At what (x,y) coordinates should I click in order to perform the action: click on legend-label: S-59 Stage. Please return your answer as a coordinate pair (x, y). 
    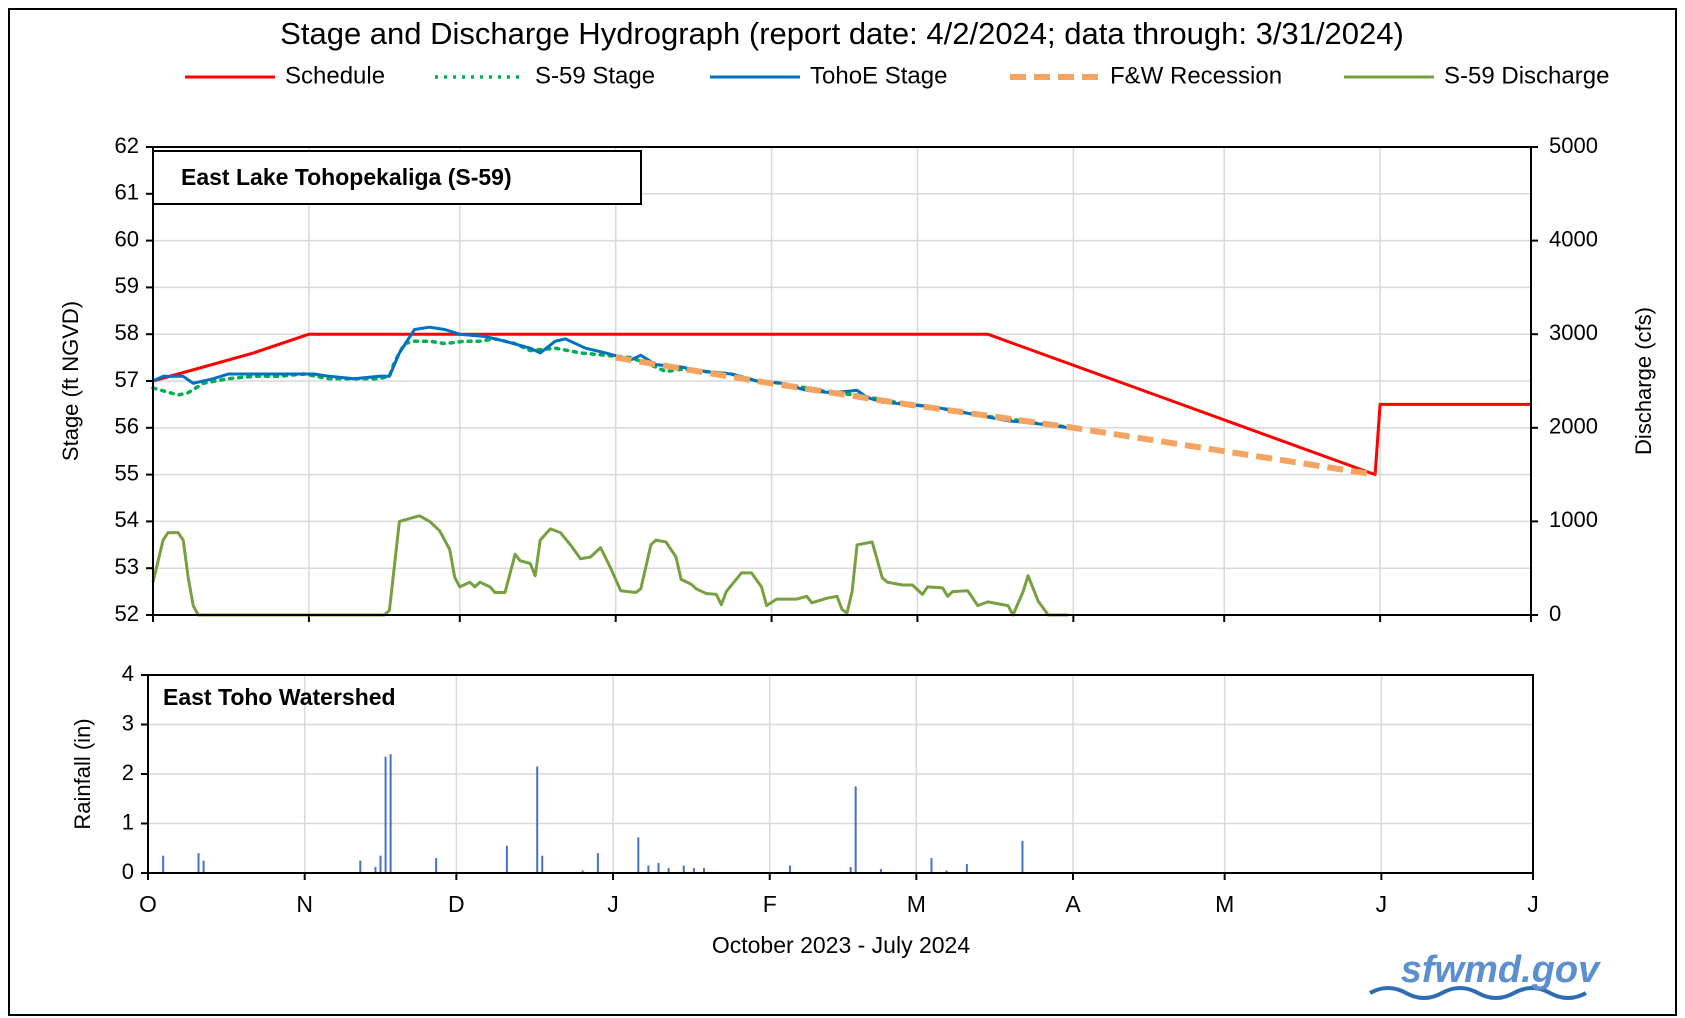
    Looking at the image, I should click on (595, 75).